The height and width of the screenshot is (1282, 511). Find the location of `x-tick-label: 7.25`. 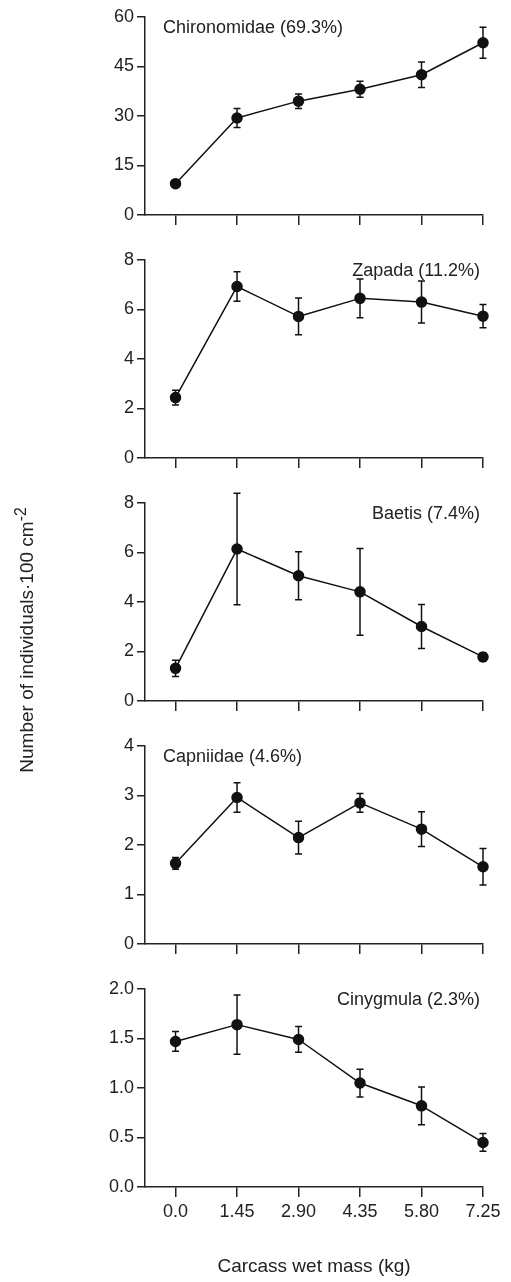

x-tick-label: 7.25 is located at coordinates (483, 1210).